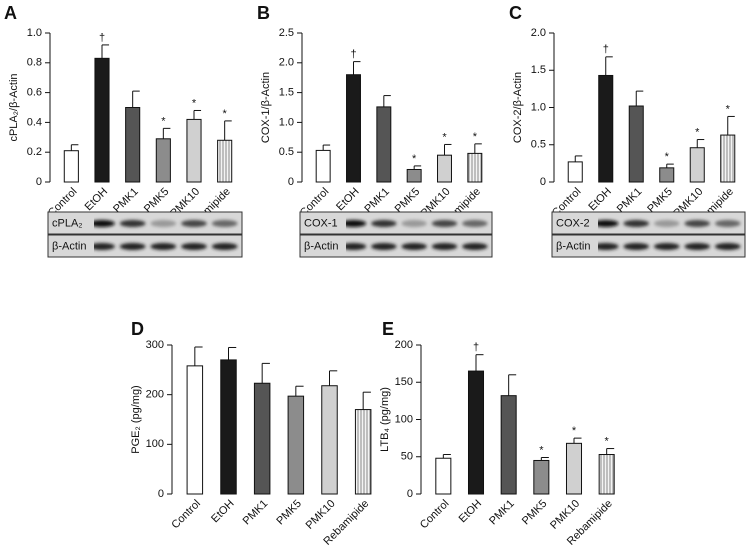 The image size is (749, 555). Describe the element at coordinates (385, 419) in the screenshot. I see `y-axis-label: LTB₄ (pg/mg)` at that location.